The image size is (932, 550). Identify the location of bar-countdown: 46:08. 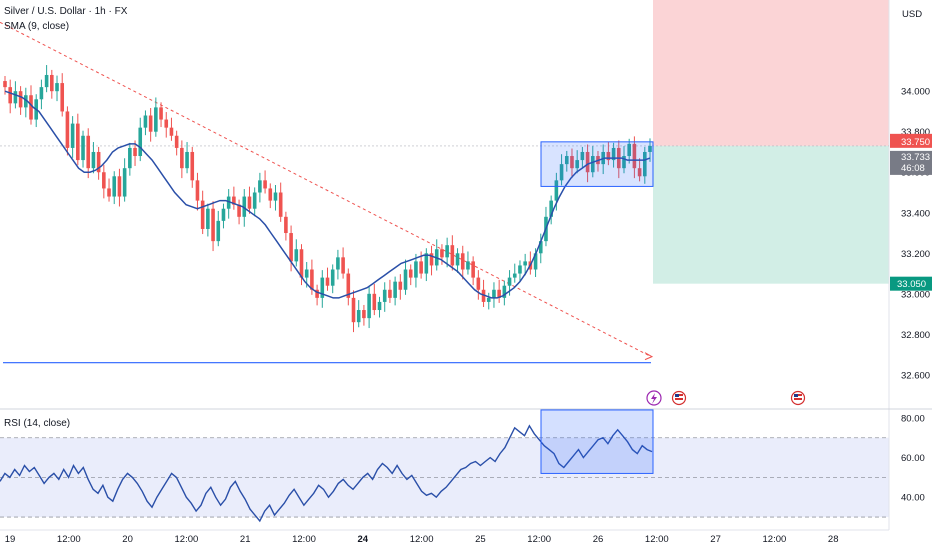
(913, 168).